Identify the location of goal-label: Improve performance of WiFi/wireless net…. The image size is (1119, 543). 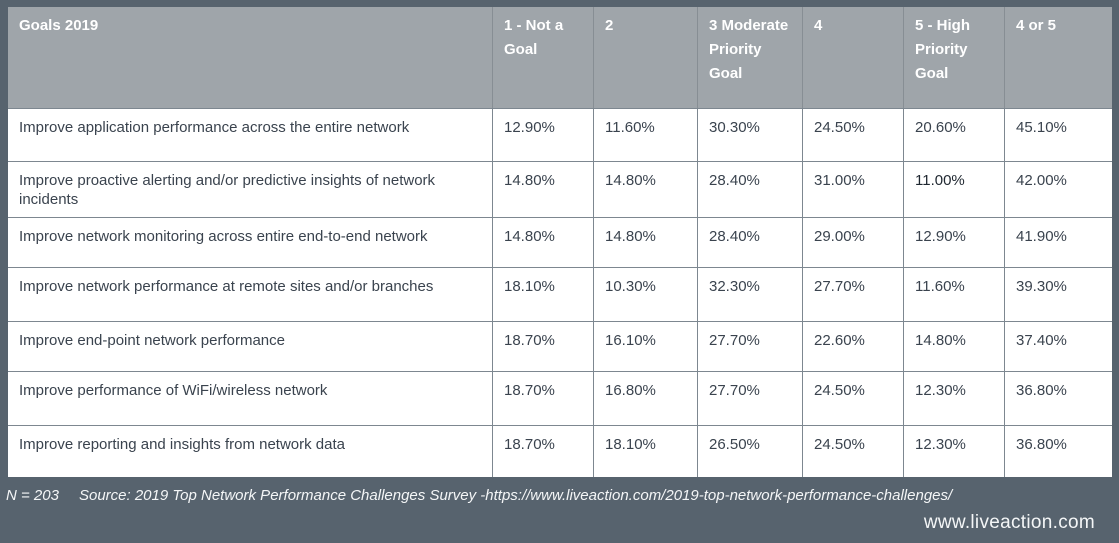
(173, 390).